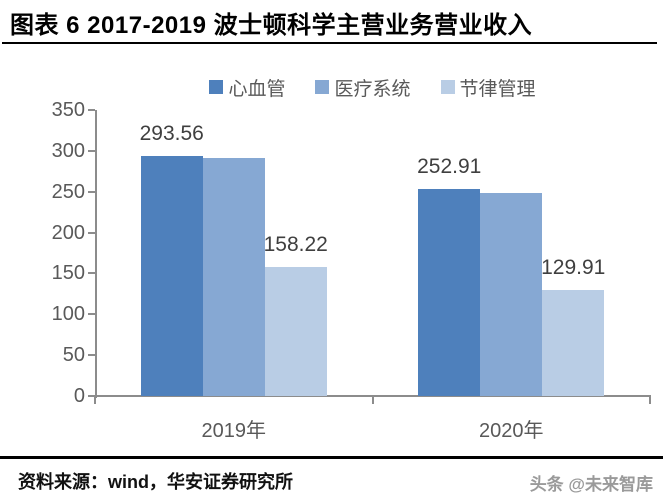 Image resolution: width=663 pixels, height=504 pixels. Describe the element at coordinates (73, 355) in the screenshot. I see `y-axis-tick-label: 50` at that location.